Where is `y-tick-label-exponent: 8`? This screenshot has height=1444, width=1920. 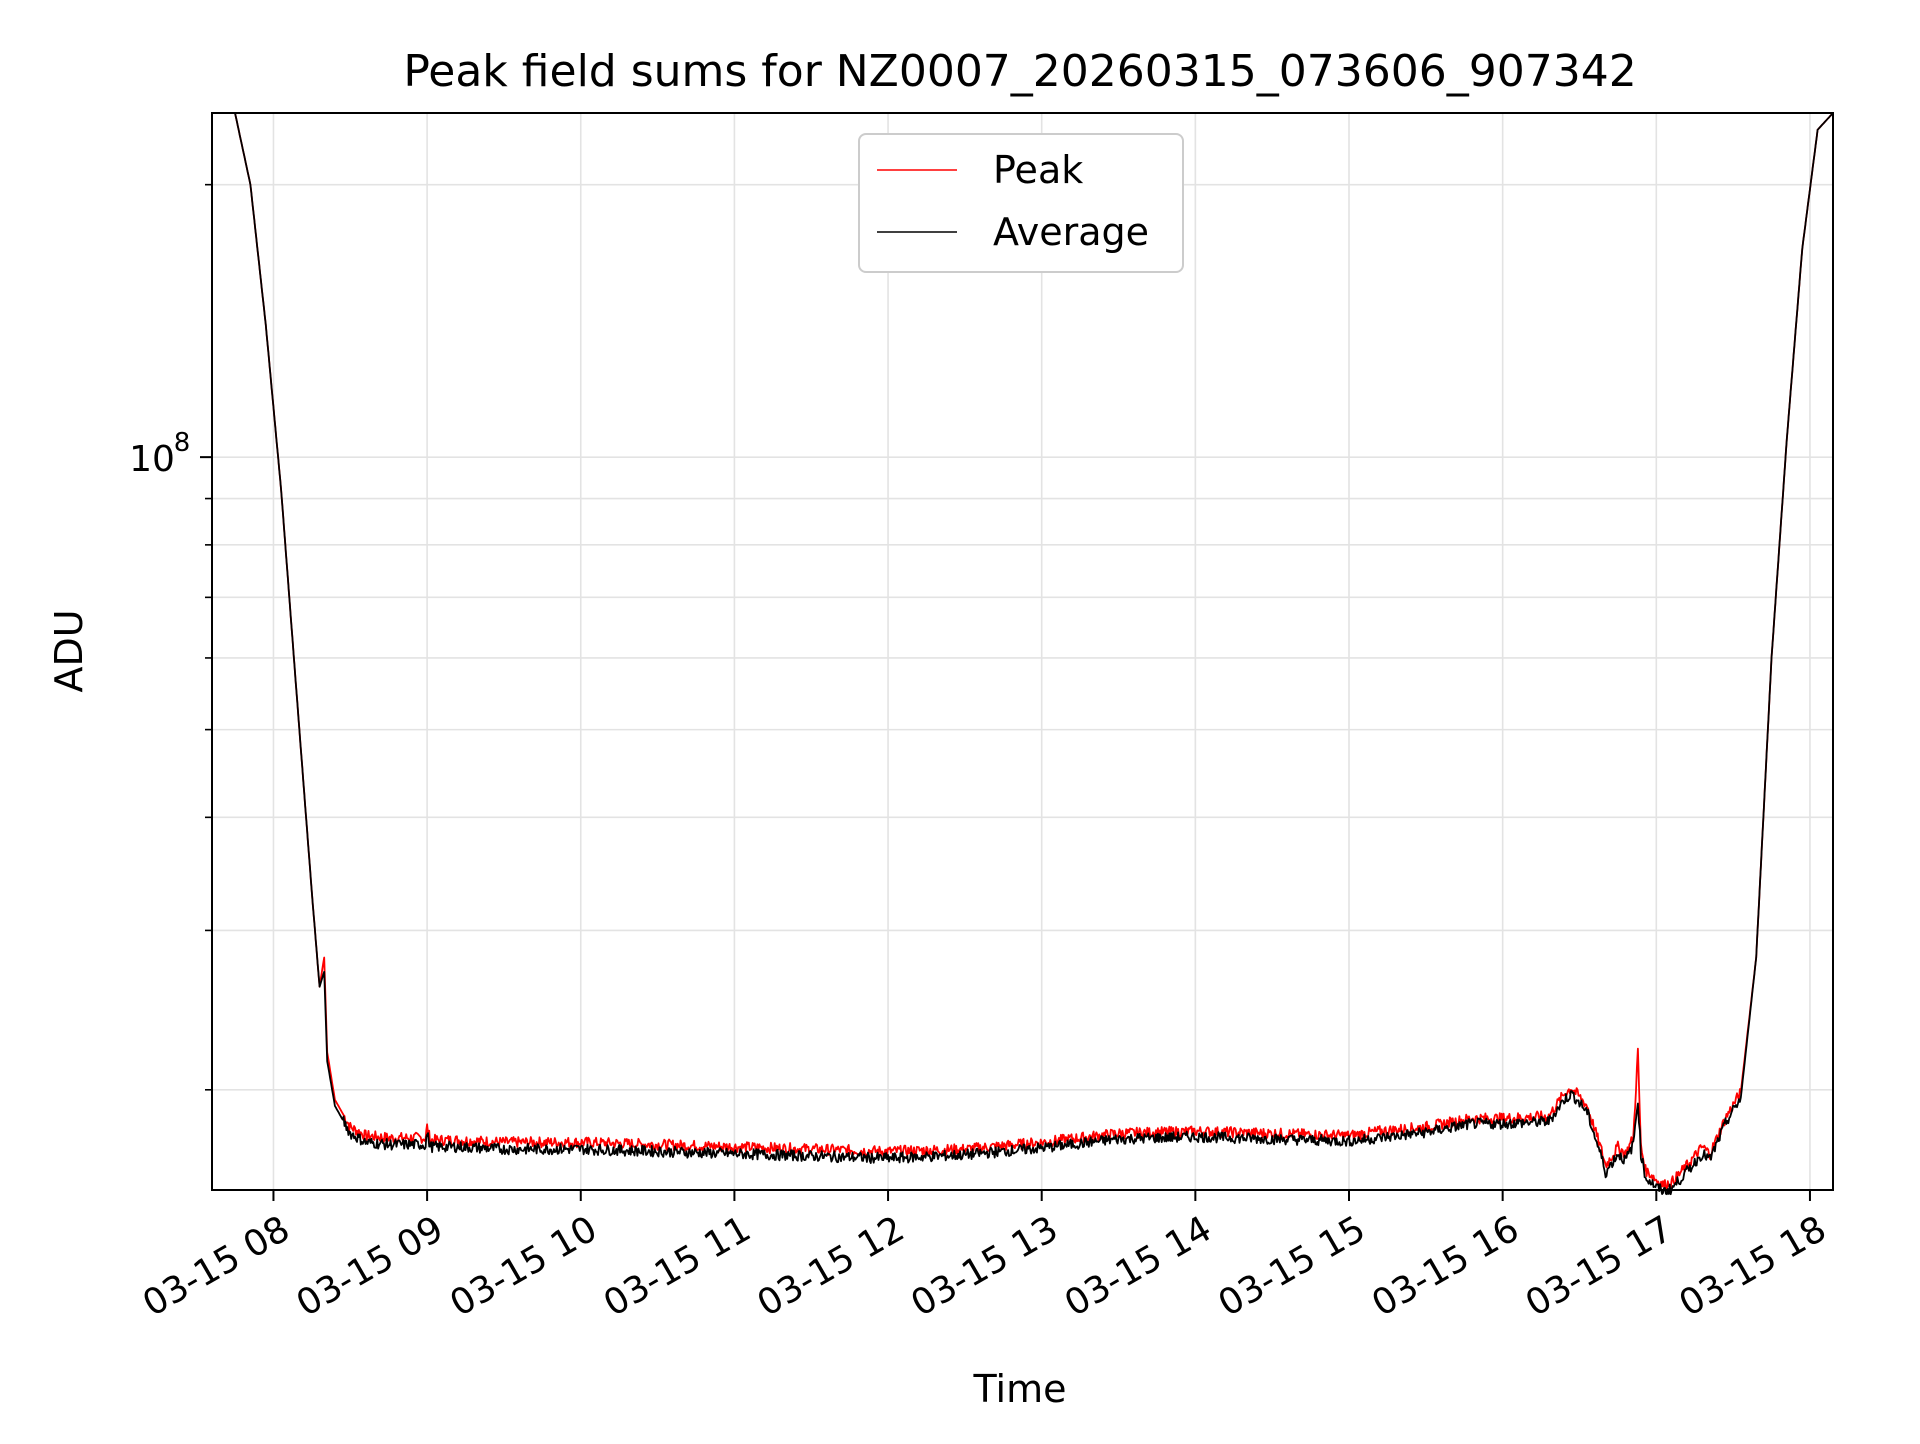 y-tick-label-exponent: 8 is located at coordinates (182, 443).